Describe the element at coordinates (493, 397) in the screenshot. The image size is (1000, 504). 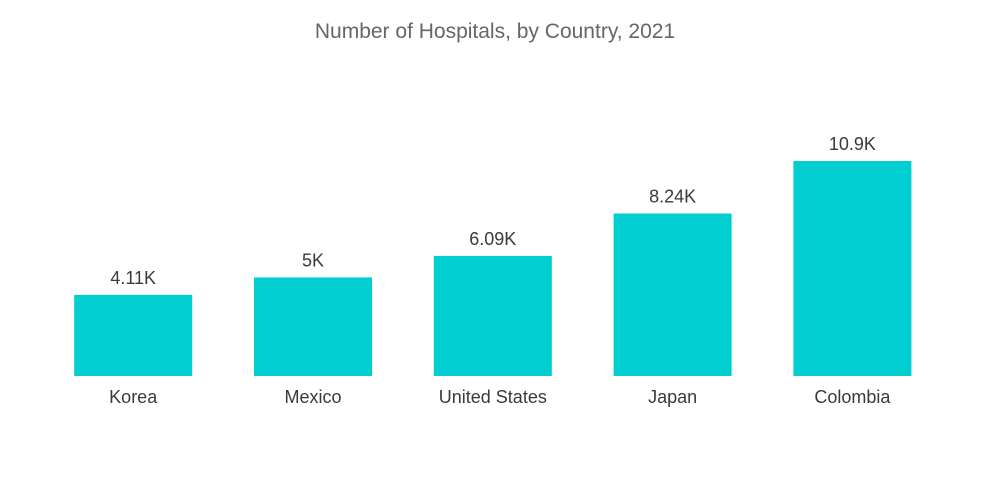
I see `x-tick-label-united-states: United States` at that location.